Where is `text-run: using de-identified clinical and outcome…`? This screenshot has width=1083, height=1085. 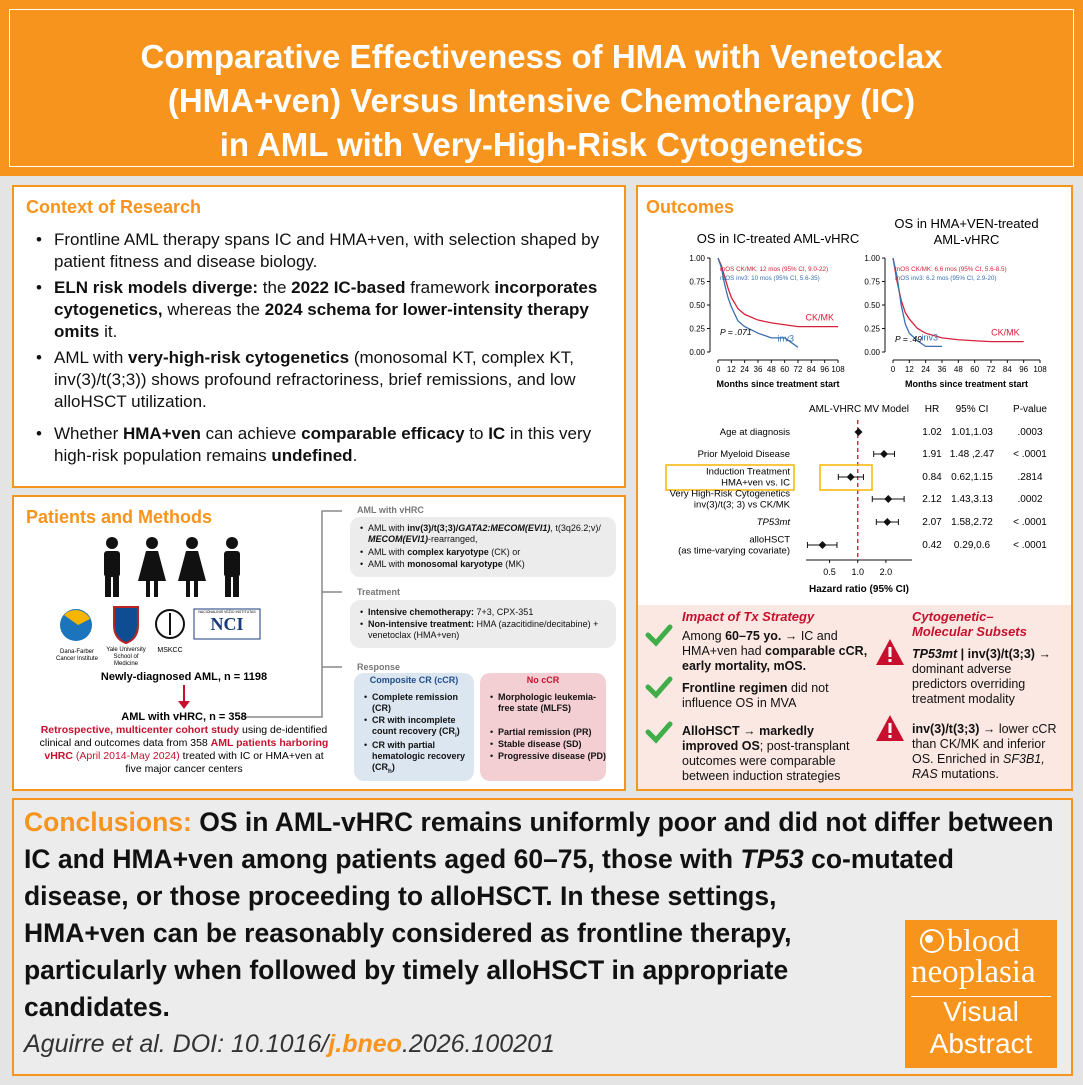
text-run: using de-identified clinical and outcome… is located at coordinates (183, 736).